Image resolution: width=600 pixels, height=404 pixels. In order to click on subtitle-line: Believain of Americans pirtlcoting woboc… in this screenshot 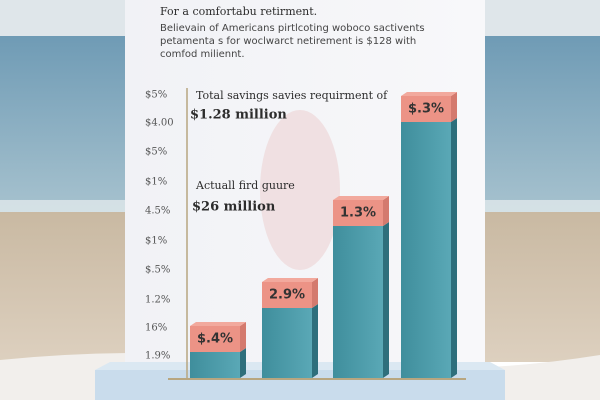, I will do `click(292, 28)`.